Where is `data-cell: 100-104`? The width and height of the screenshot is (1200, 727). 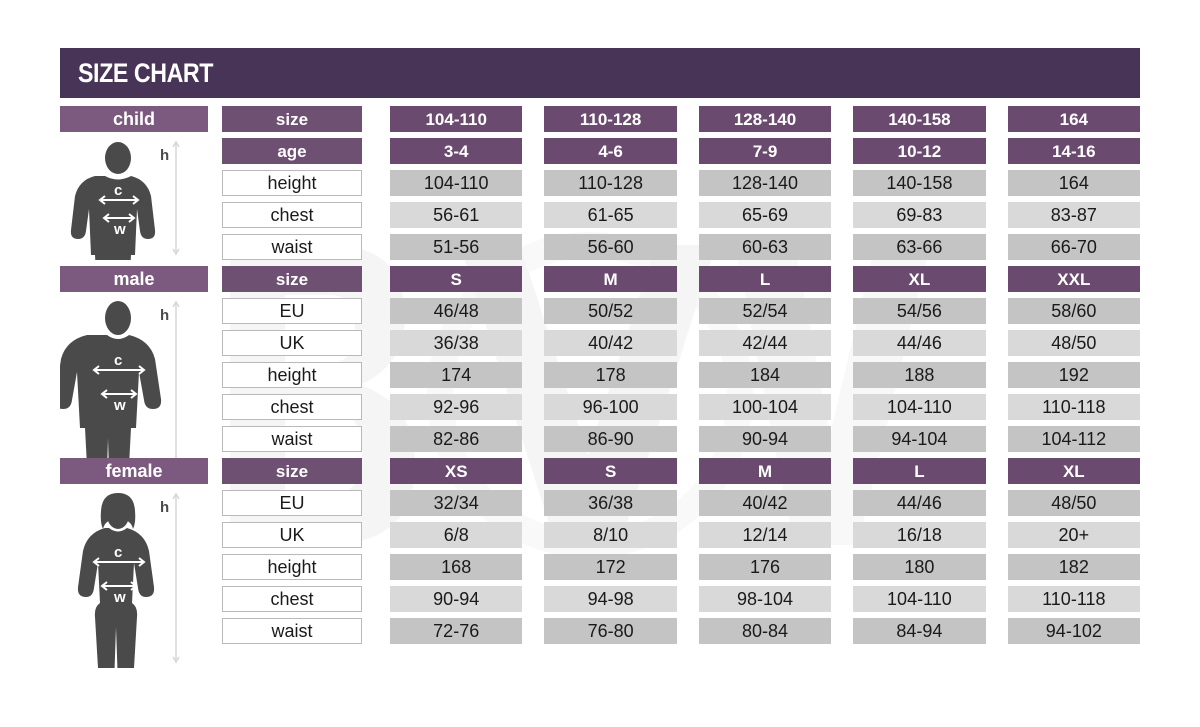 data-cell: 100-104 is located at coordinates (765, 407).